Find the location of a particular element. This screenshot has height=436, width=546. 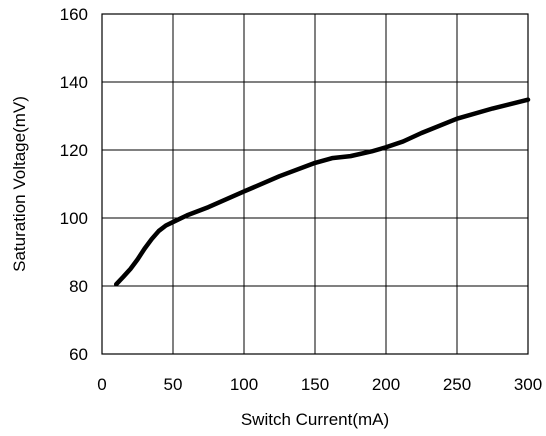

y-axis-title: Saturation Voltage(mV) is located at coordinates (19, 184).